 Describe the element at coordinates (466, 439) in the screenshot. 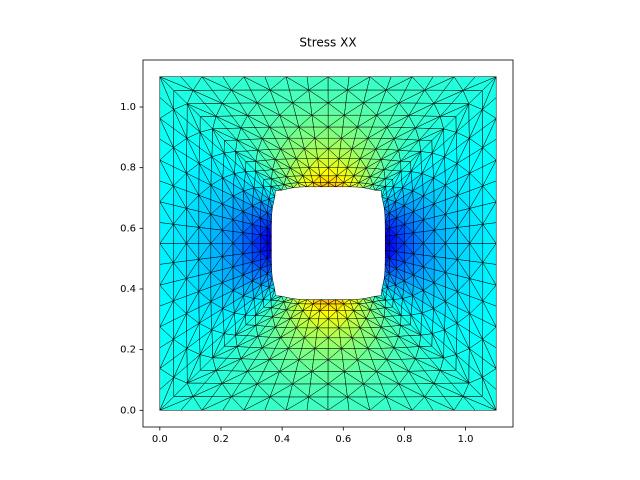

I see `x-tick-label: 1.0` at that location.